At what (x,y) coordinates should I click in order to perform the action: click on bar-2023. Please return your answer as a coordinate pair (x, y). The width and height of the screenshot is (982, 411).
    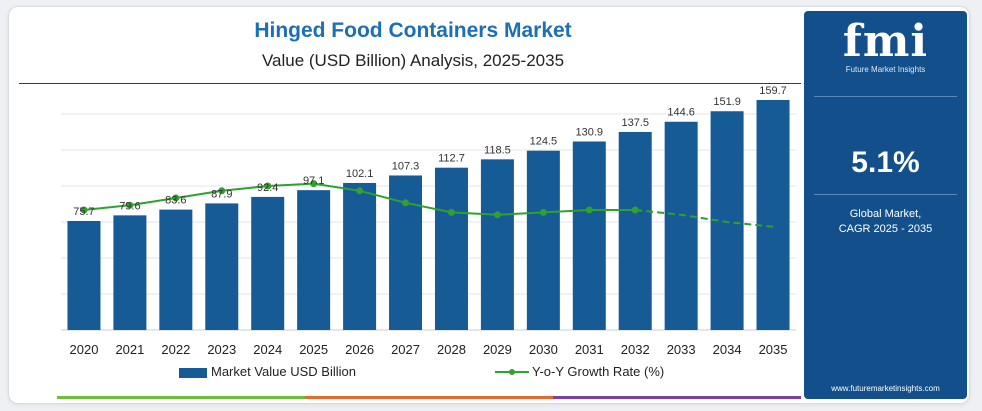
    Looking at the image, I should click on (222, 266).